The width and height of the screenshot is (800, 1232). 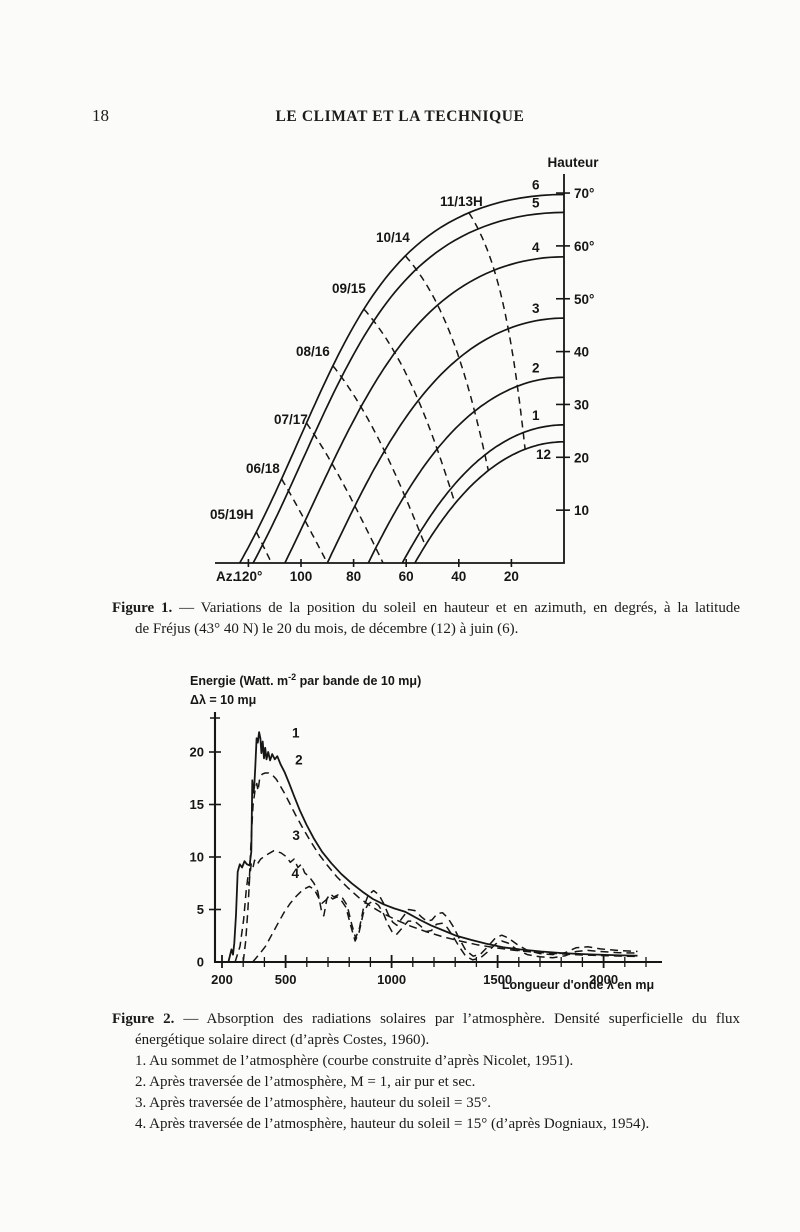 I want to click on curve-number-label-2: 2, so click(x=299, y=760).